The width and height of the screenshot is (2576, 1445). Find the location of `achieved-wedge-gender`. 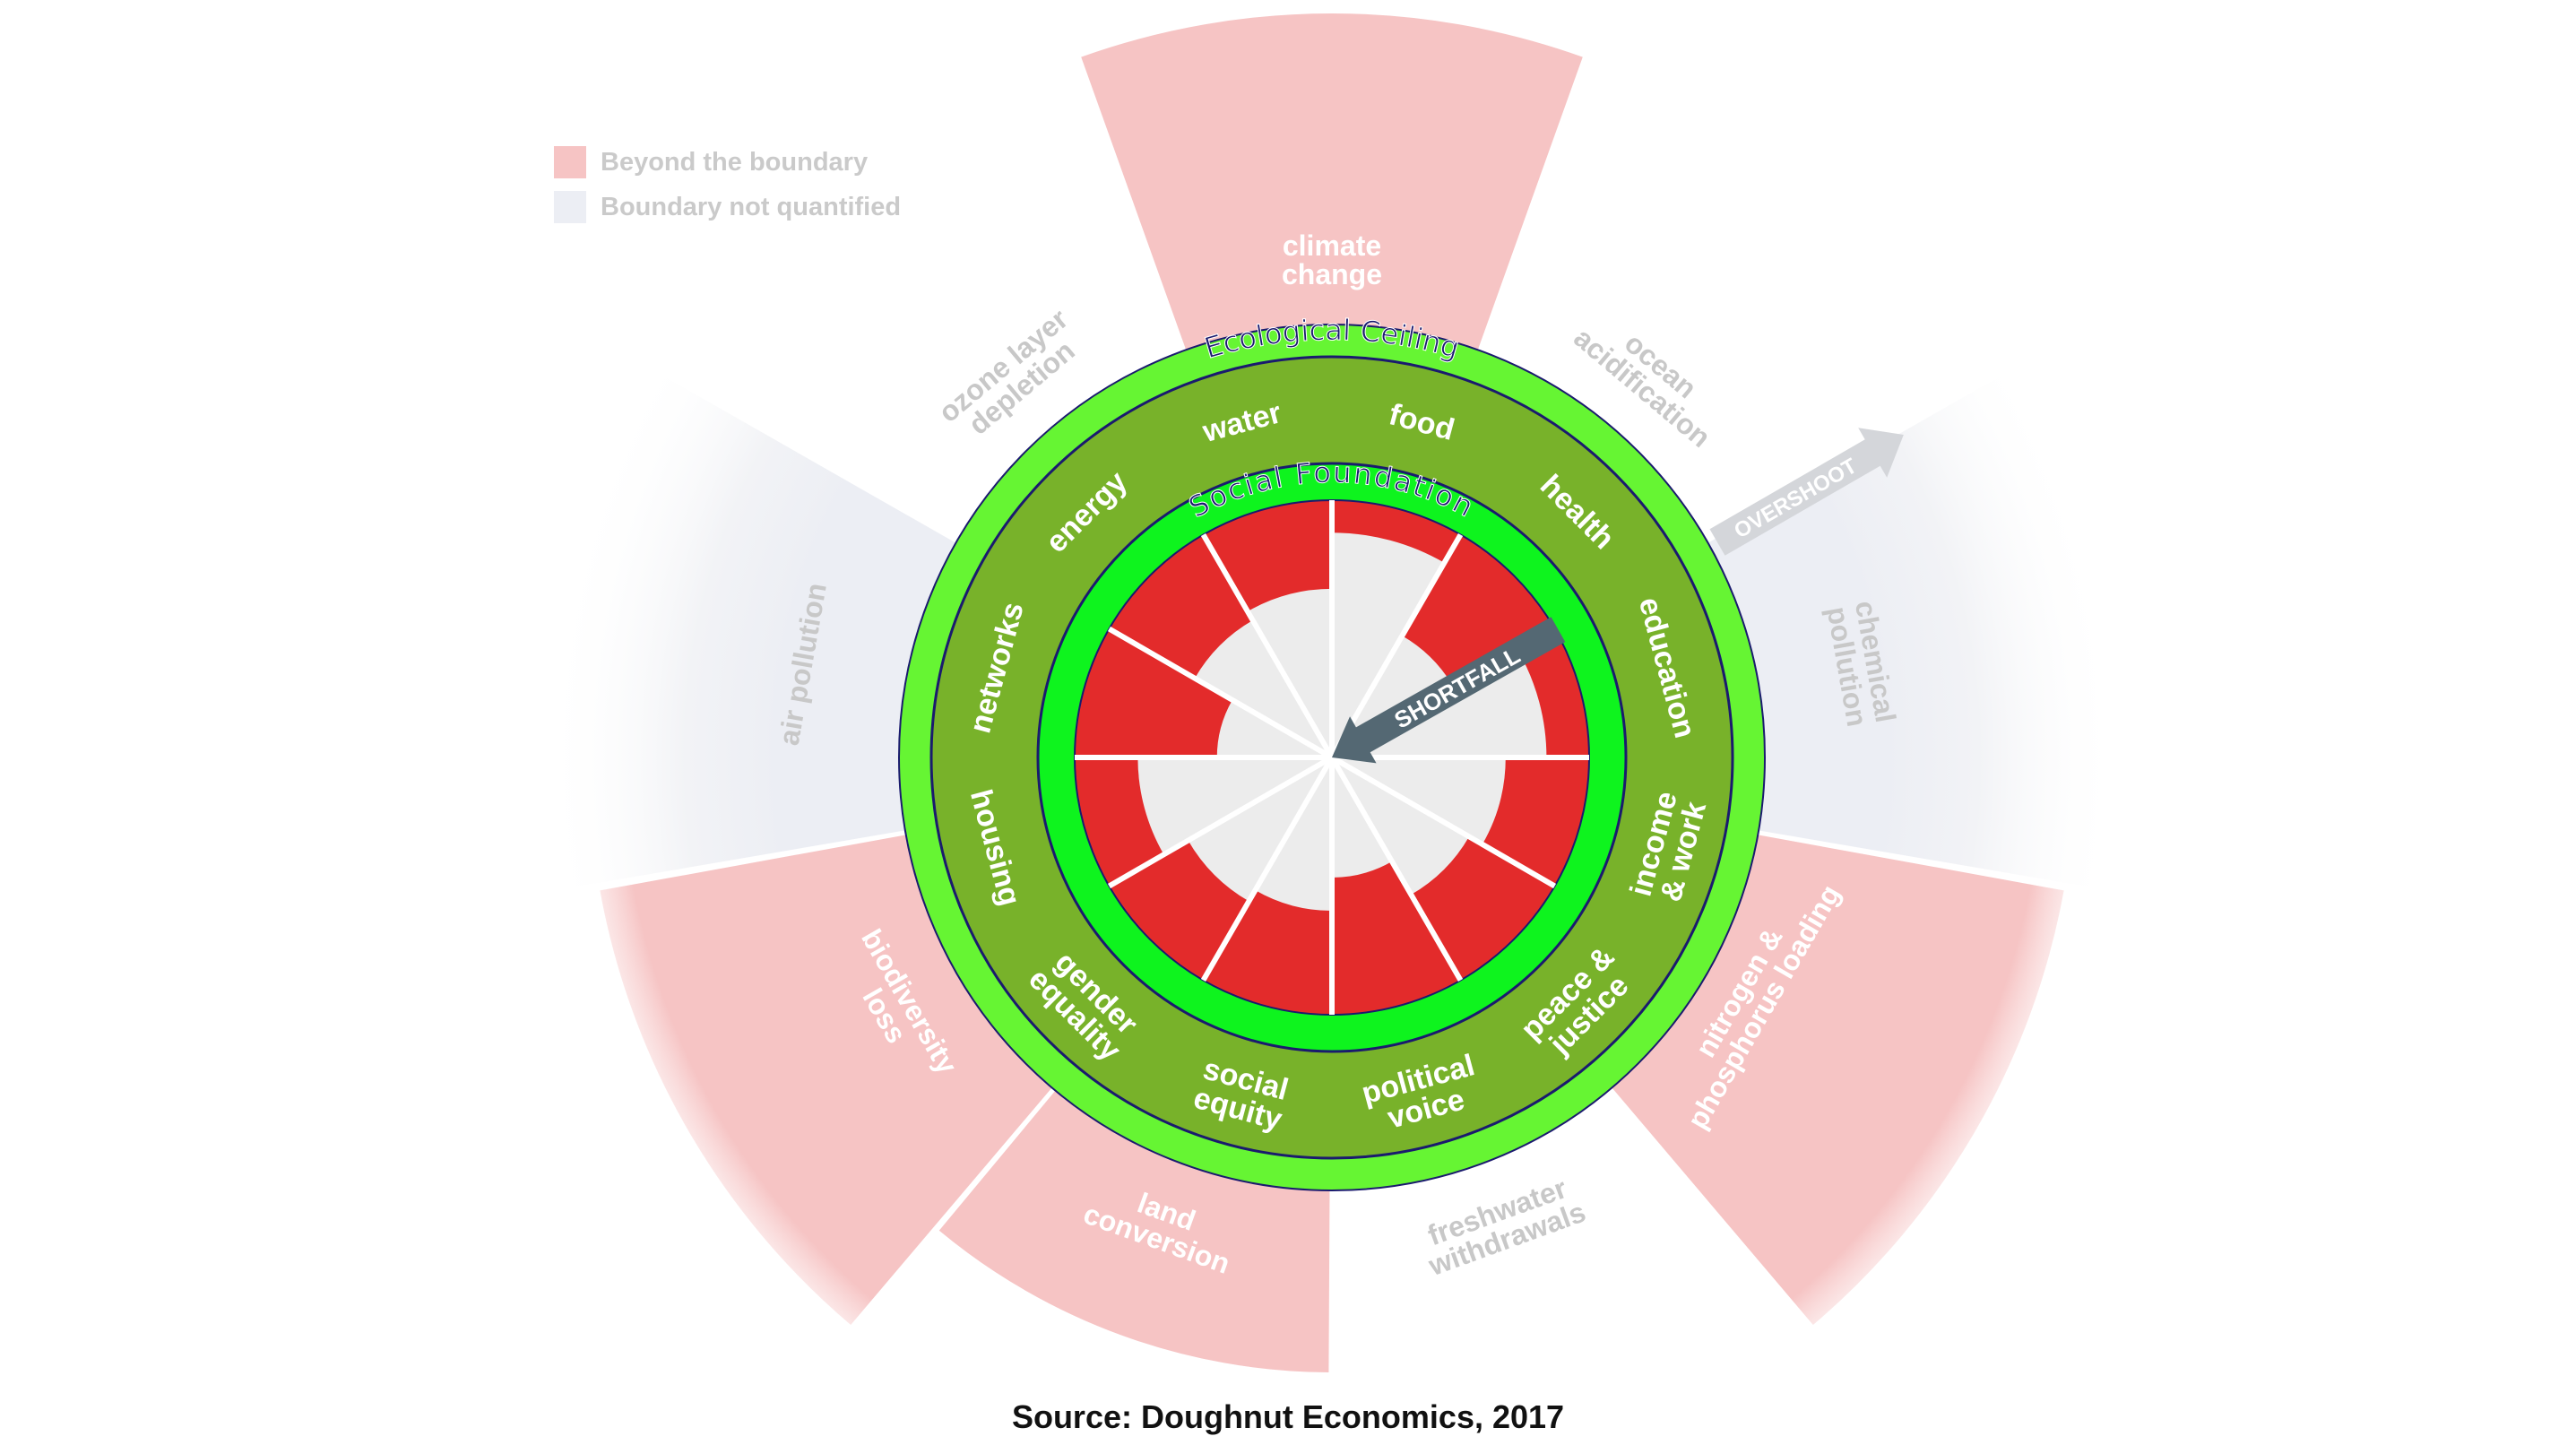

achieved-wedge-gender is located at coordinates (1260, 829).